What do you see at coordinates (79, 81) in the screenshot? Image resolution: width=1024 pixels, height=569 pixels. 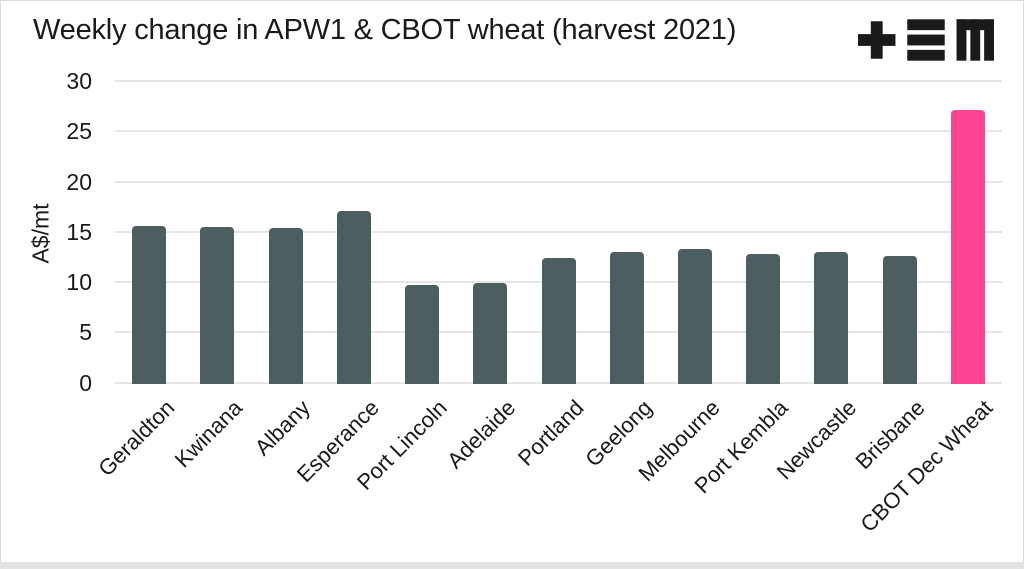 I see `y-tick-label: 30` at bounding box center [79, 81].